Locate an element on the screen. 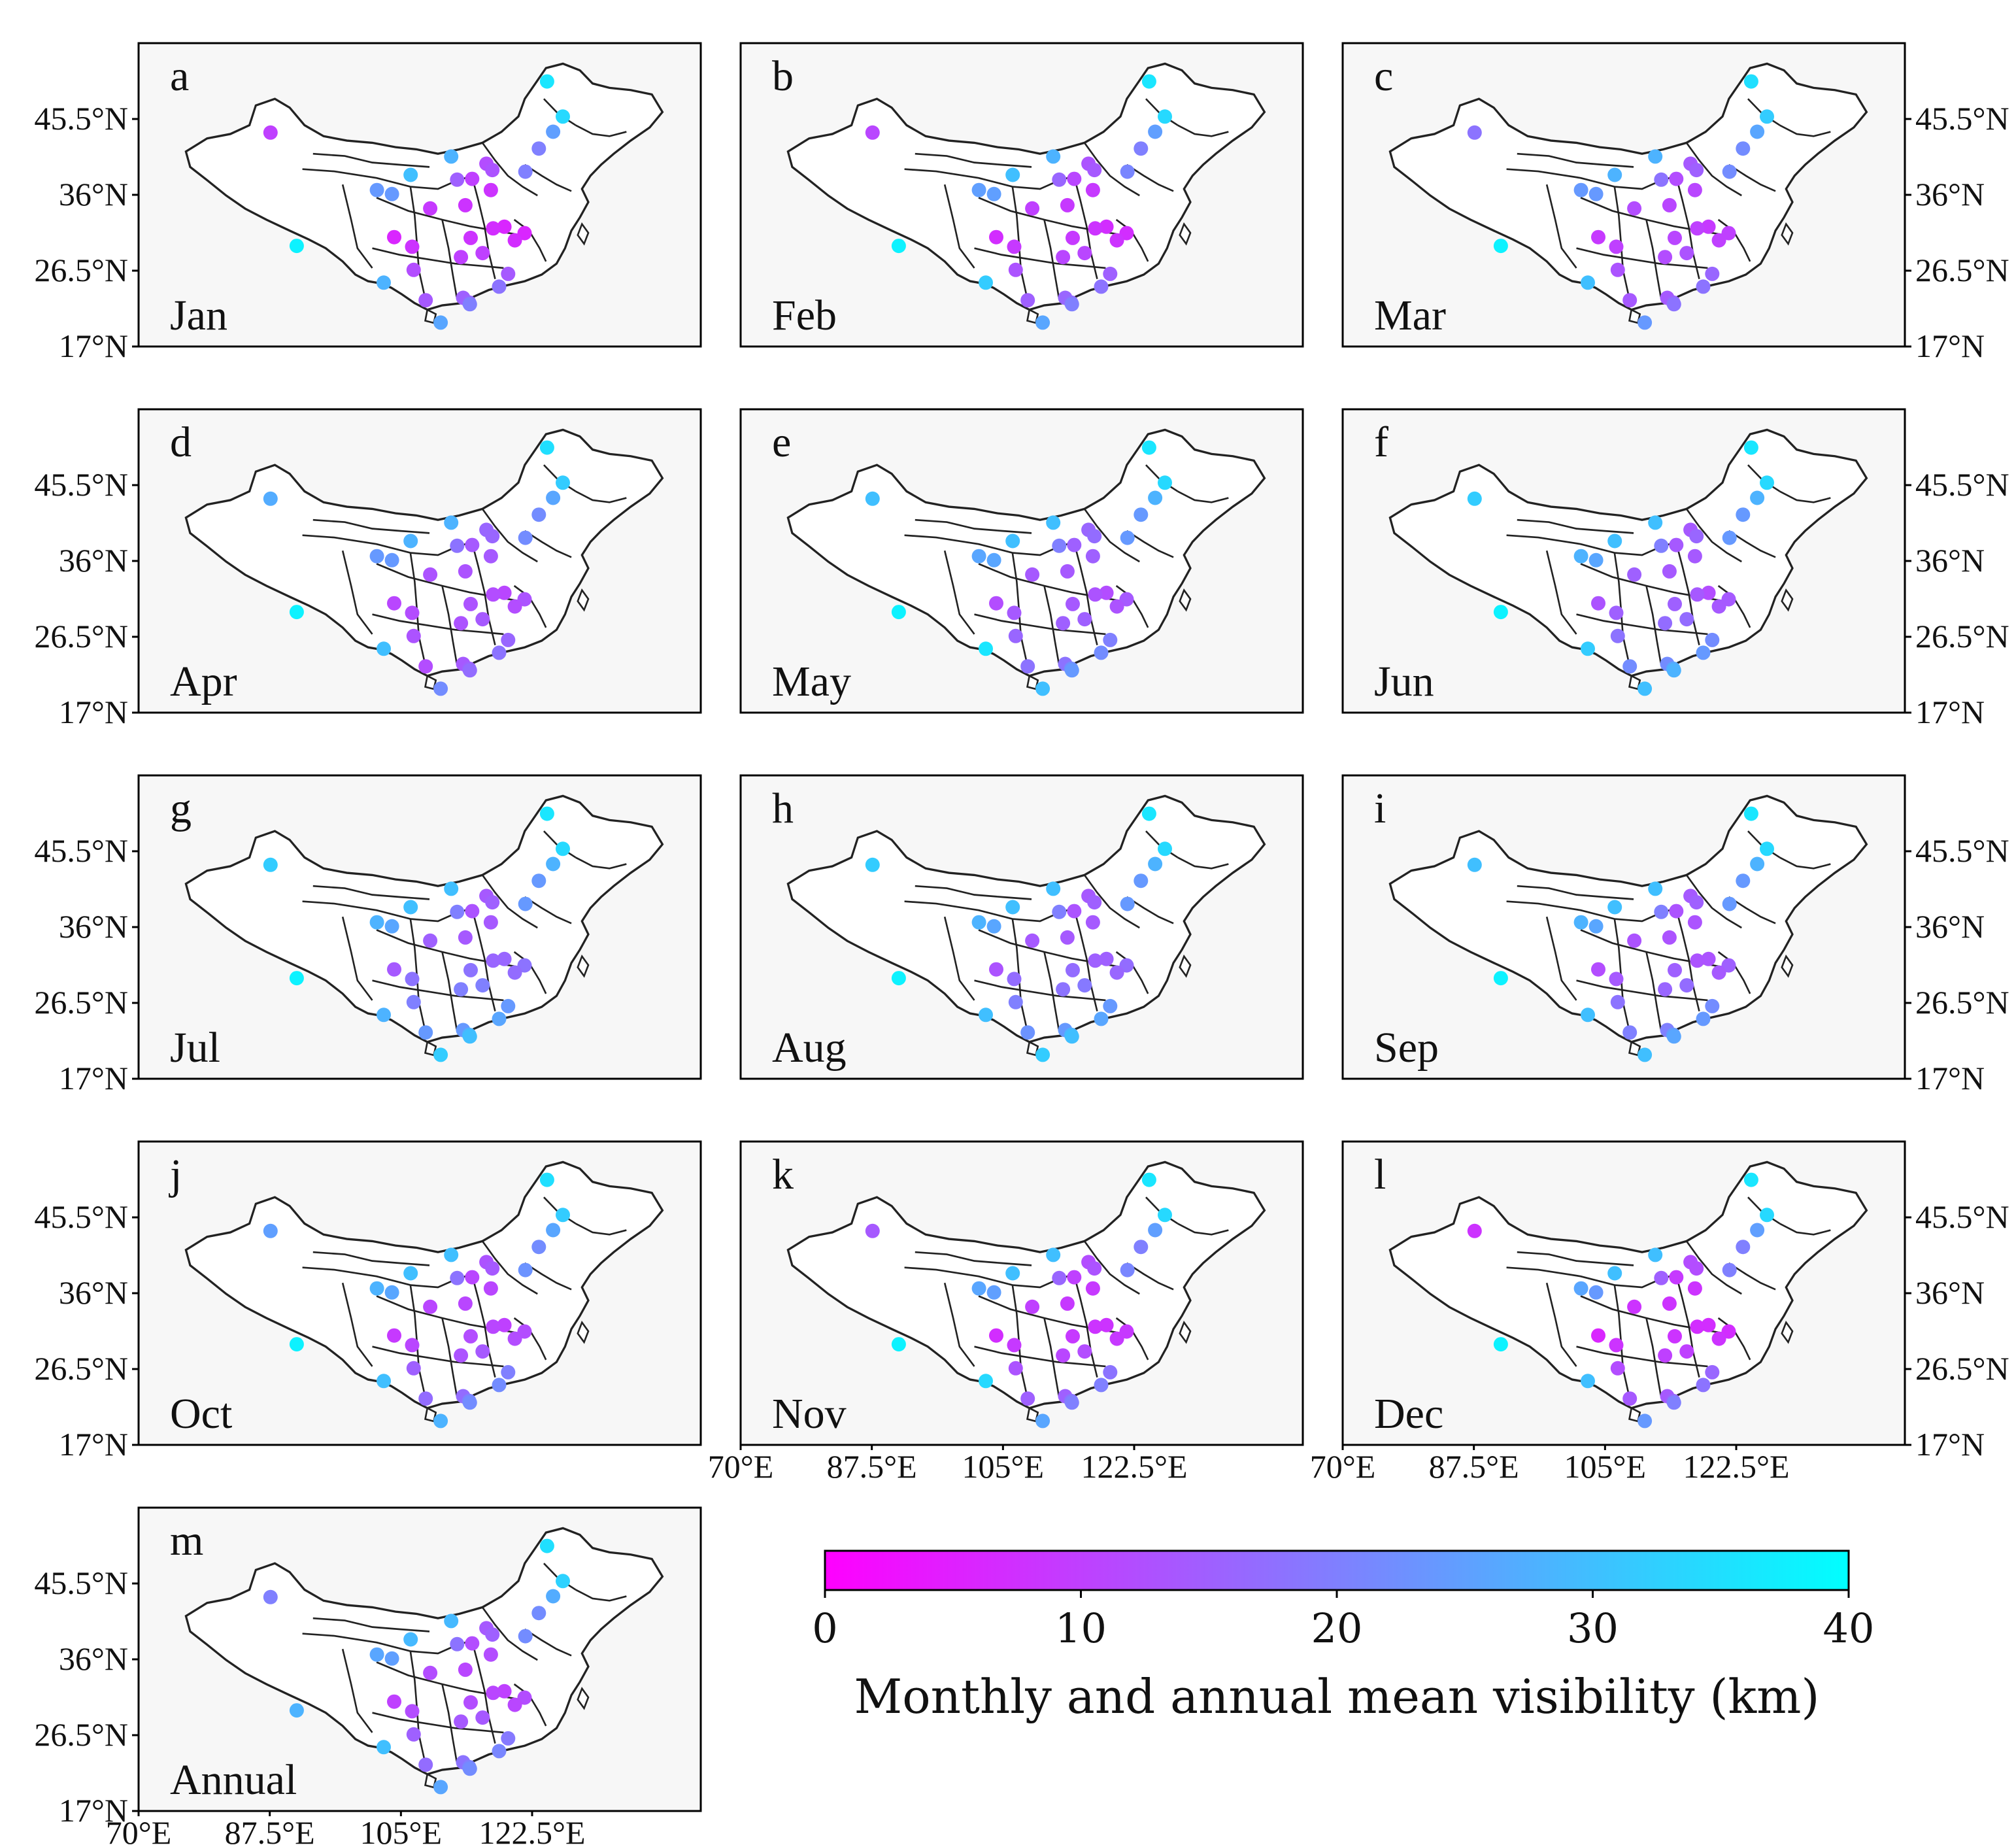 The image size is (2016, 1845). station-dot-nanning is located at coordinates (425, 1764).